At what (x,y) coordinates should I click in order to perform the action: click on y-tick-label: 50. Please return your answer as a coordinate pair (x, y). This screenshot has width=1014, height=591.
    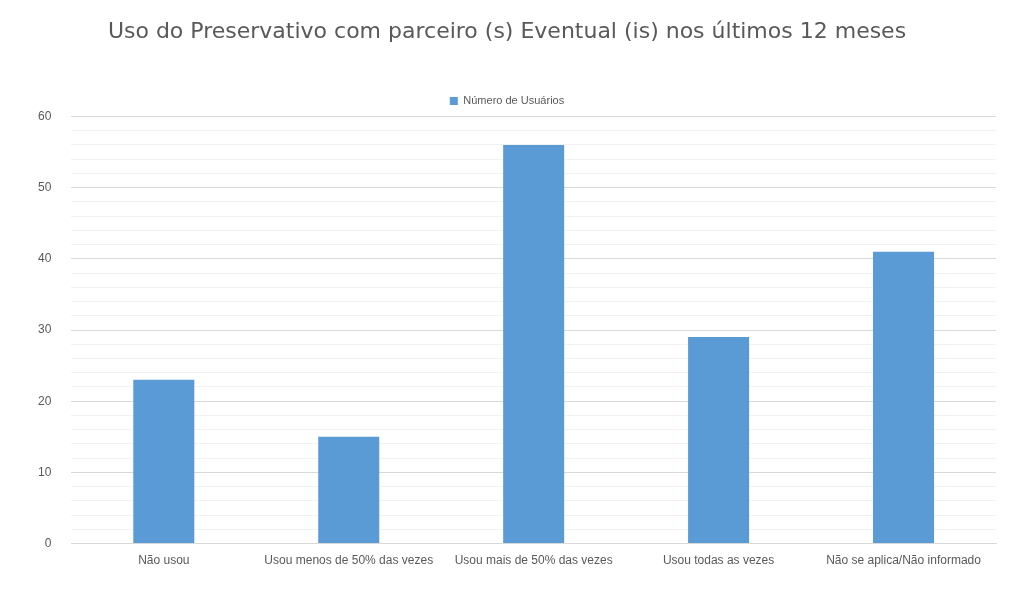
    Looking at the image, I should click on (44, 186).